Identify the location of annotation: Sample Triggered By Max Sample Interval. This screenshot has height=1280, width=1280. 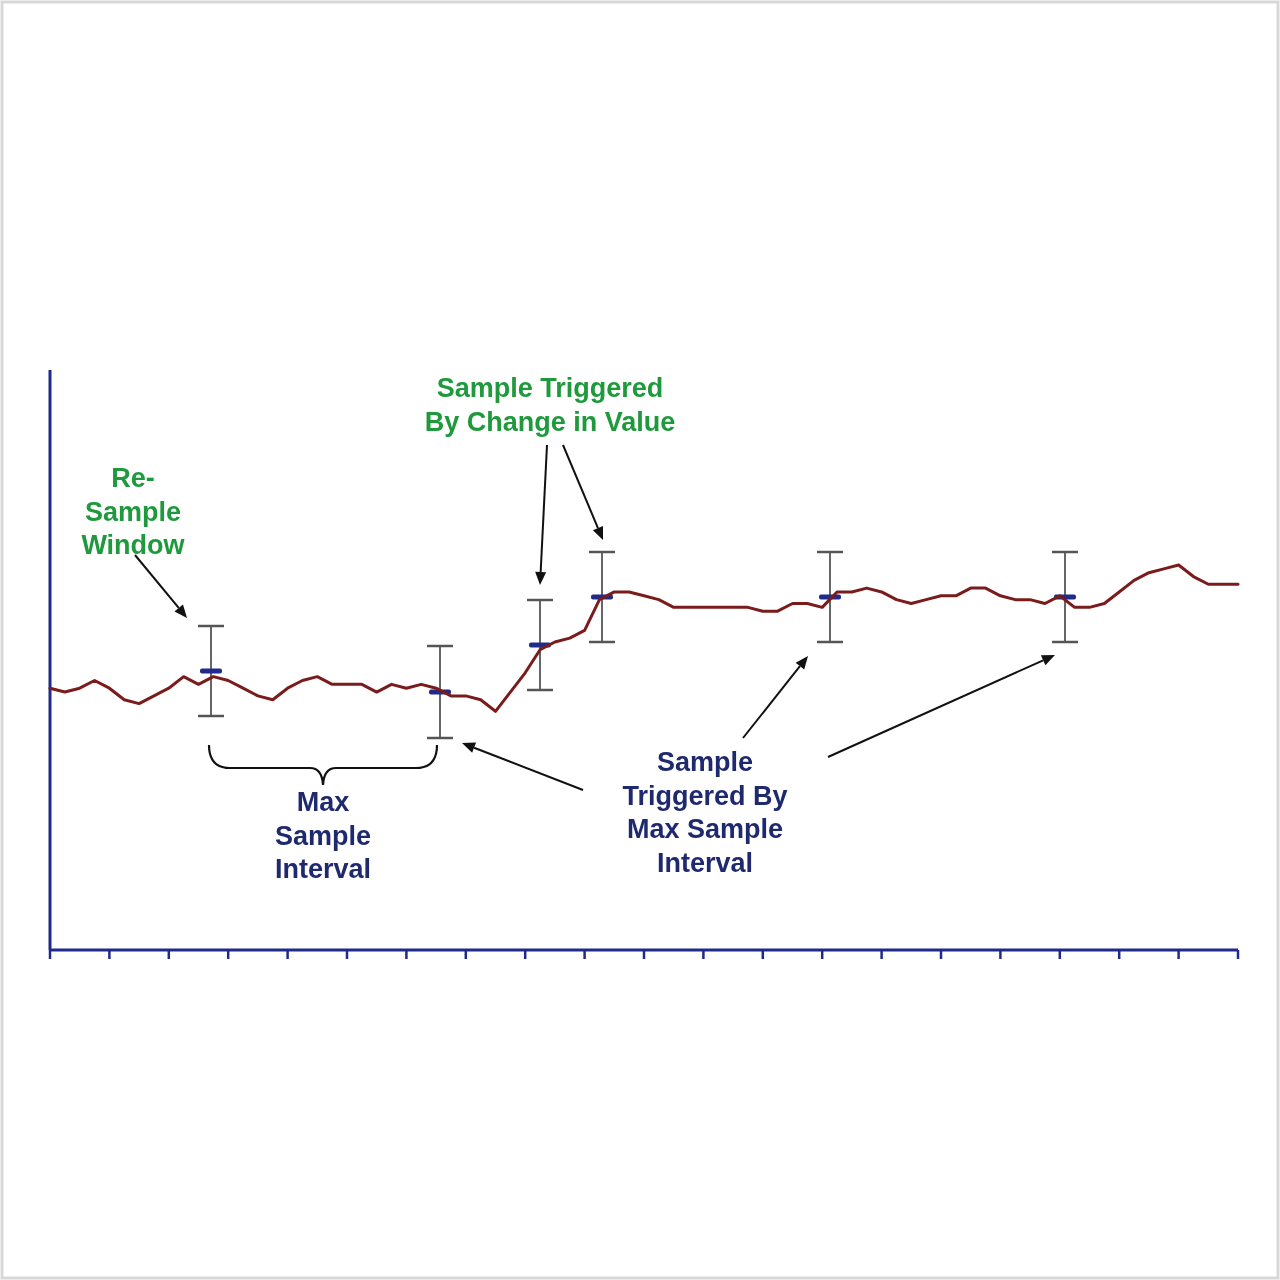
(705, 812).